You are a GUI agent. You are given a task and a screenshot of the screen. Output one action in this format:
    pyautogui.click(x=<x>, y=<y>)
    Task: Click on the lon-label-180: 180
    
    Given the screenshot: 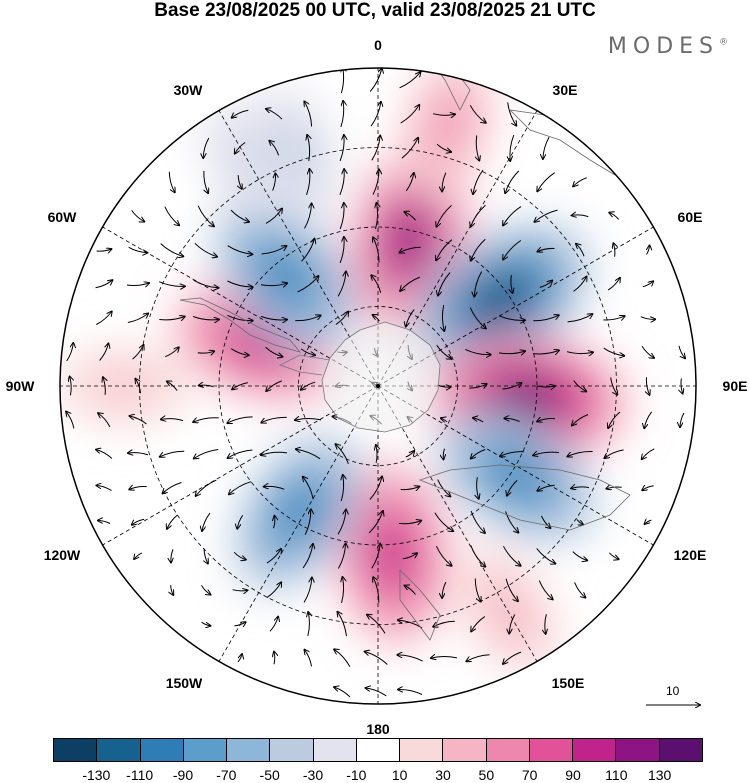 What is the action you would take?
    pyautogui.click(x=378, y=729)
    